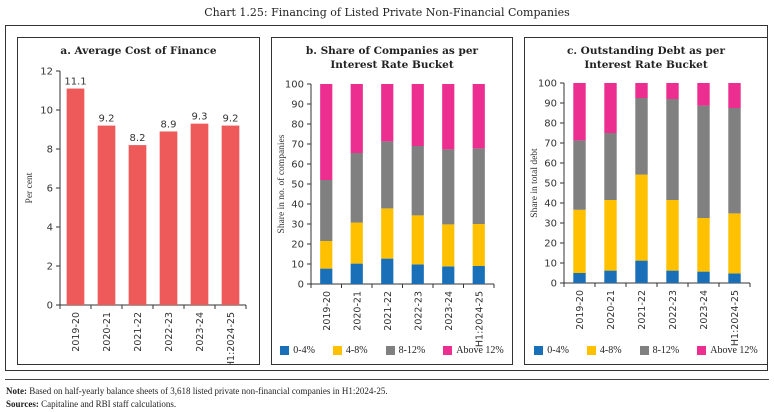  I want to click on legend-b: 0-4% 4-8% 8-12% Above 12%, so click(392, 350).